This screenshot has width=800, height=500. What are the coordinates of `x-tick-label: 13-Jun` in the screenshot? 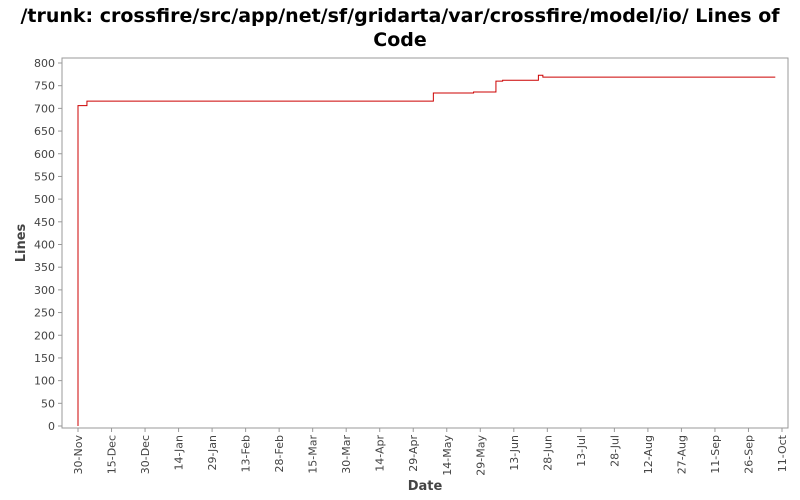 It's located at (514, 453).